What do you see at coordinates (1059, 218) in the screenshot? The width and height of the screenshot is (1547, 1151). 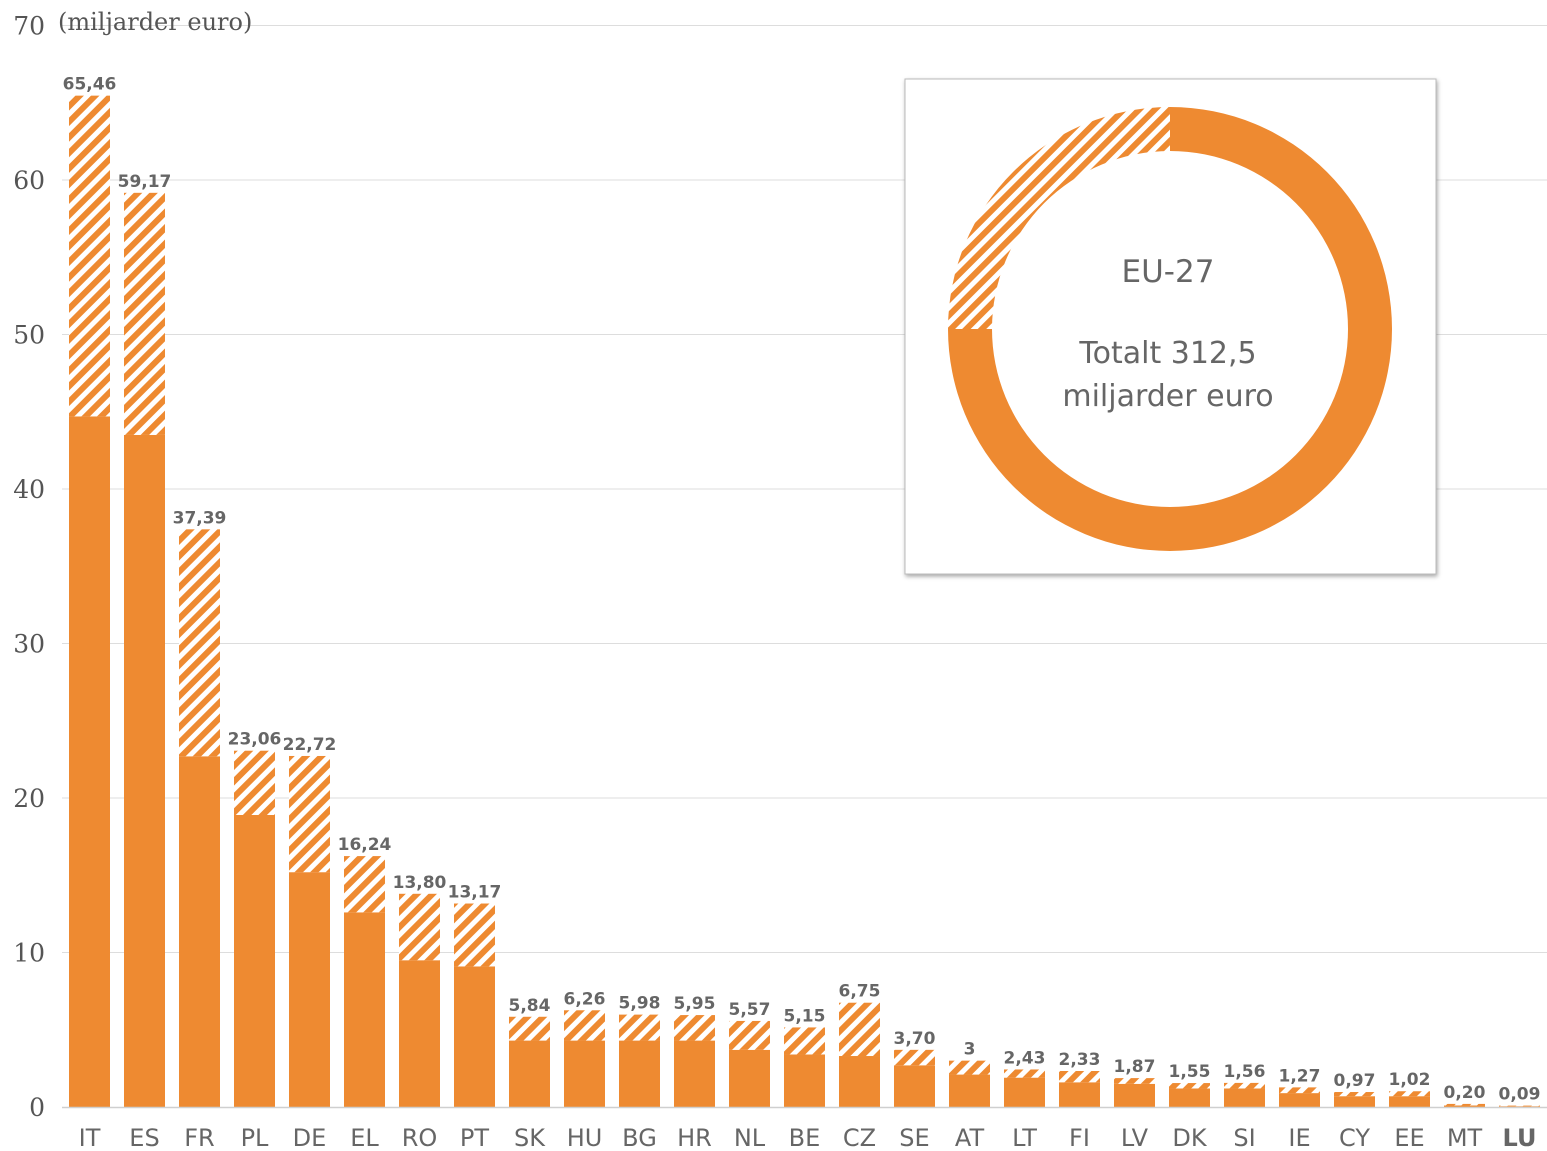 I see `donut-slice-hatched` at bounding box center [1059, 218].